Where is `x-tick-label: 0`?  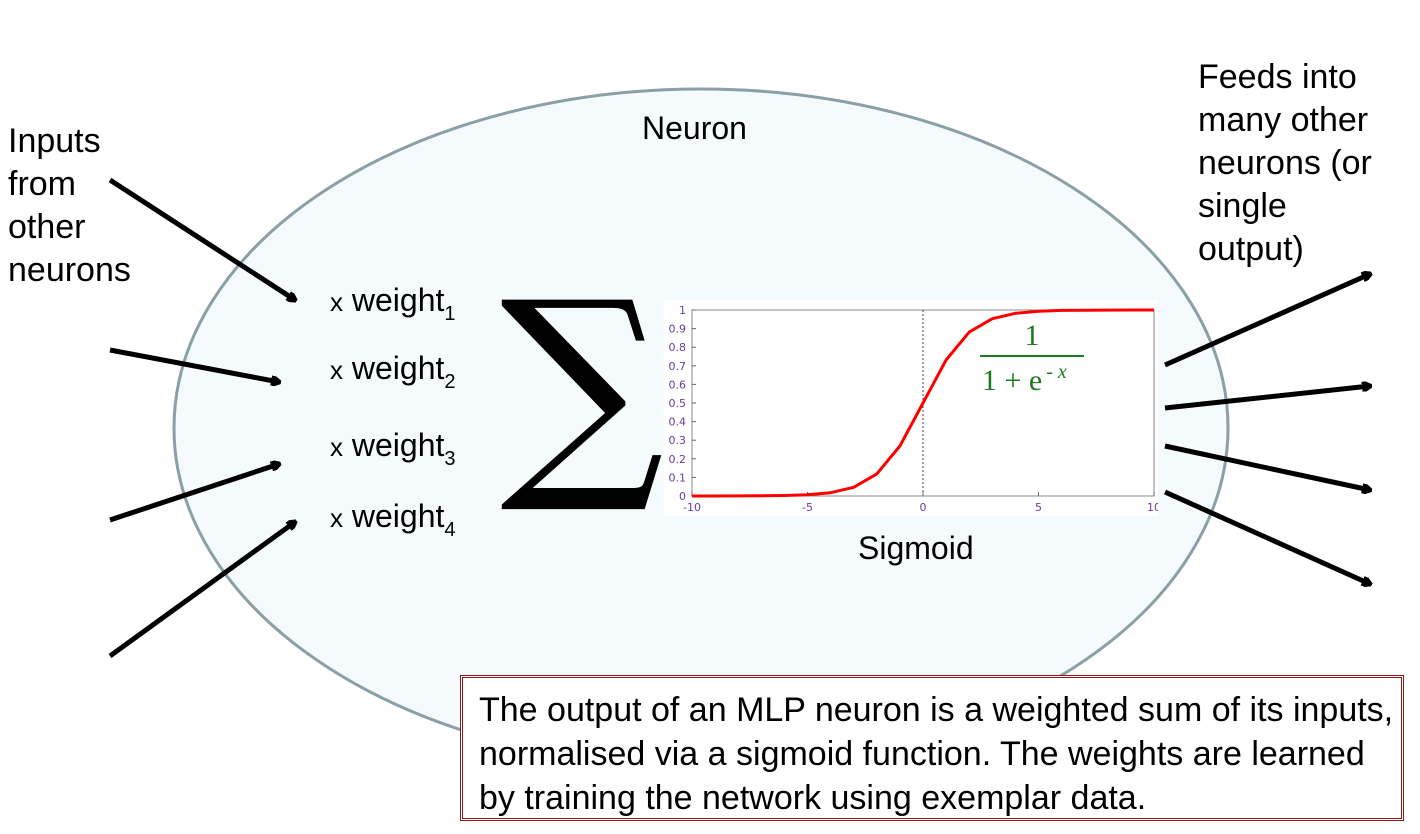 x-tick-label: 0 is located at coordinates (923, 507).